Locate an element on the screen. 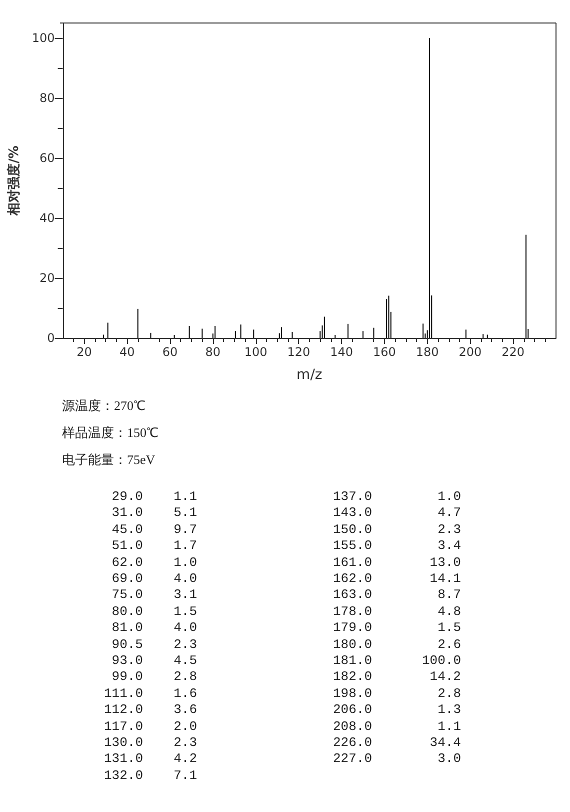 The image size is (570, 812). text: 206.0 is located at coordinates (352, 710).